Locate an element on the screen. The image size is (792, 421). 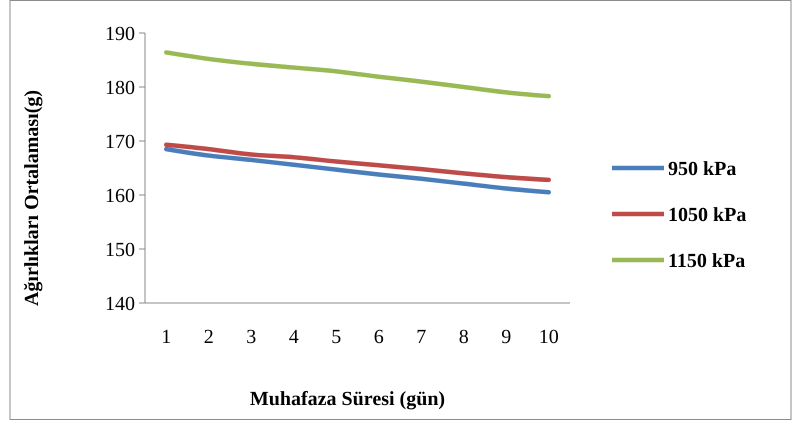
y-tick-label: 180 is located at coordinates (120, 88).